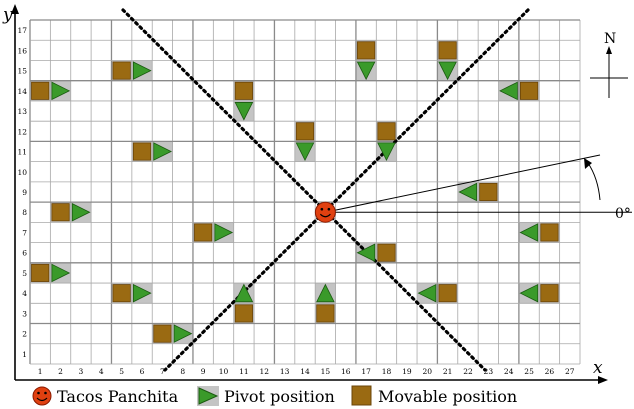  I want to click on x-tick-label: 25, so click(529, 371).